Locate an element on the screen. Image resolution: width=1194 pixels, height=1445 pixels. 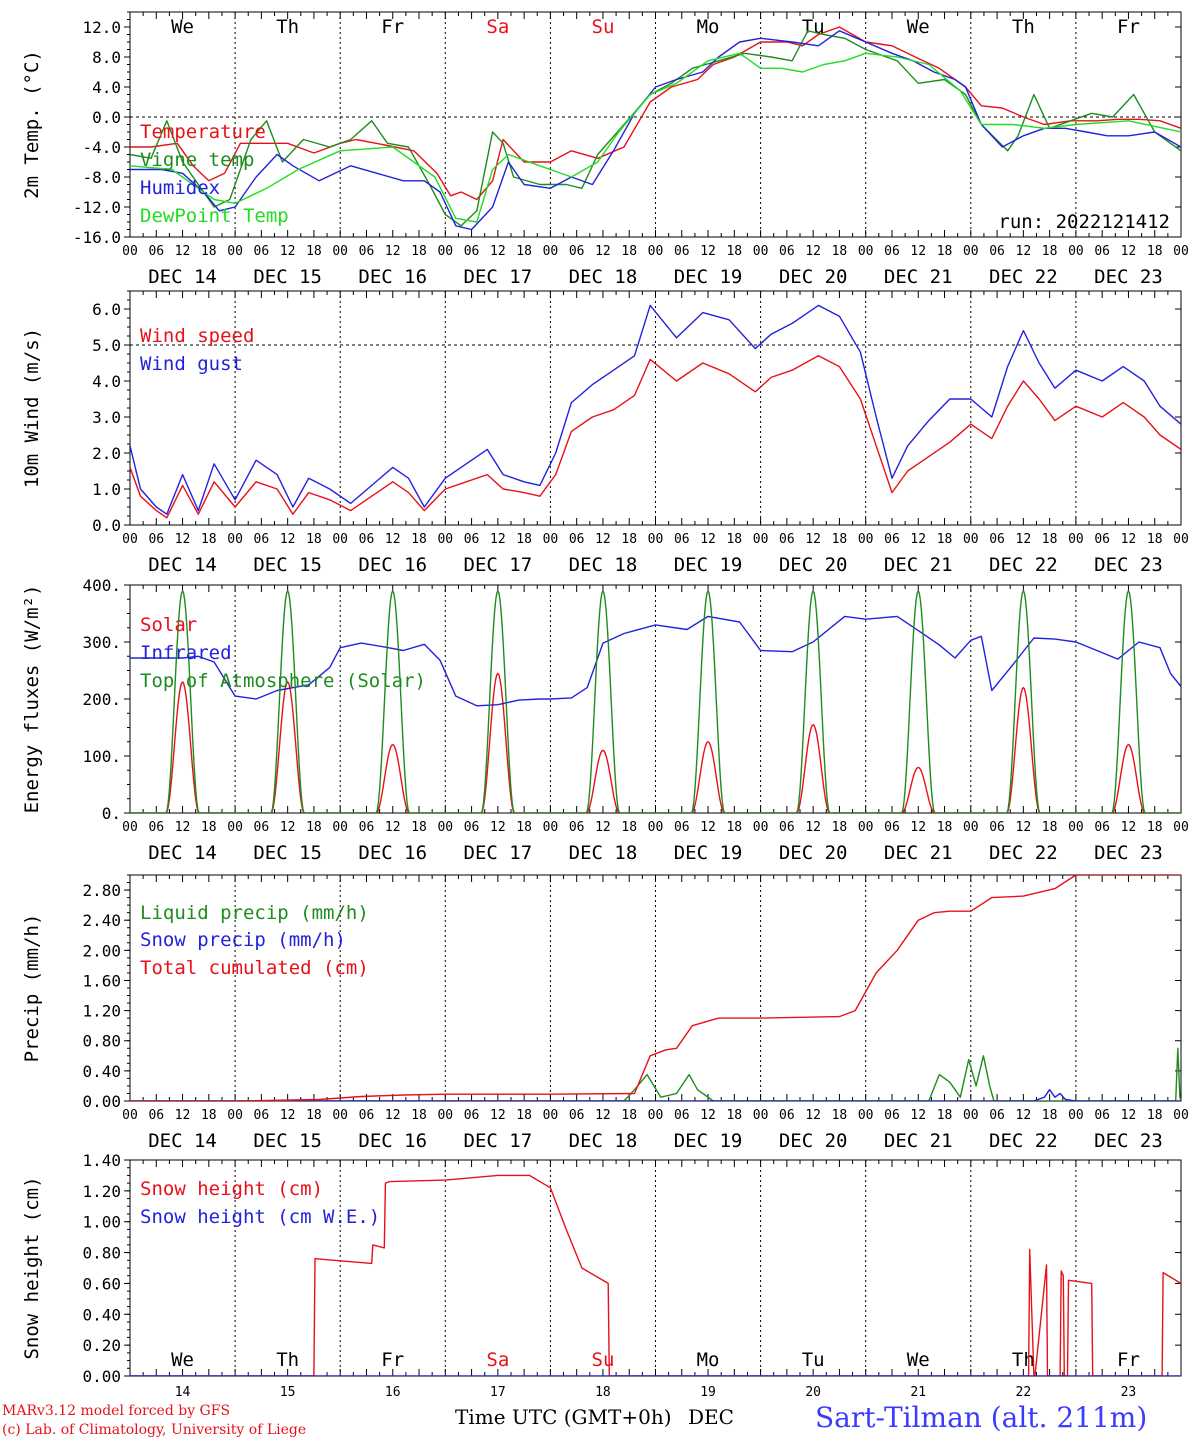
legend-snow-precip-mm-h: Snow precip (mm/h) is located at coordinates (243, 940).